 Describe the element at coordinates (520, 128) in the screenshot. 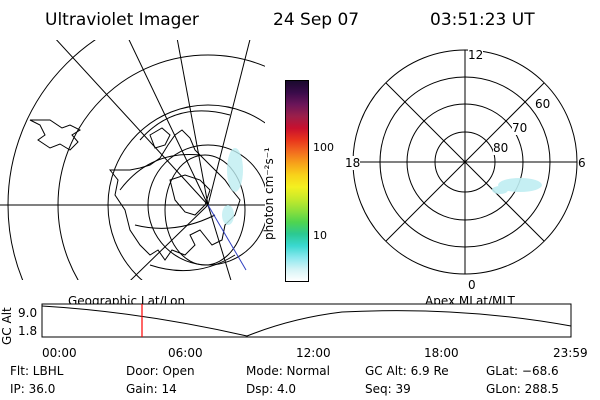

I see `polar-lat-70: 70` at that location.